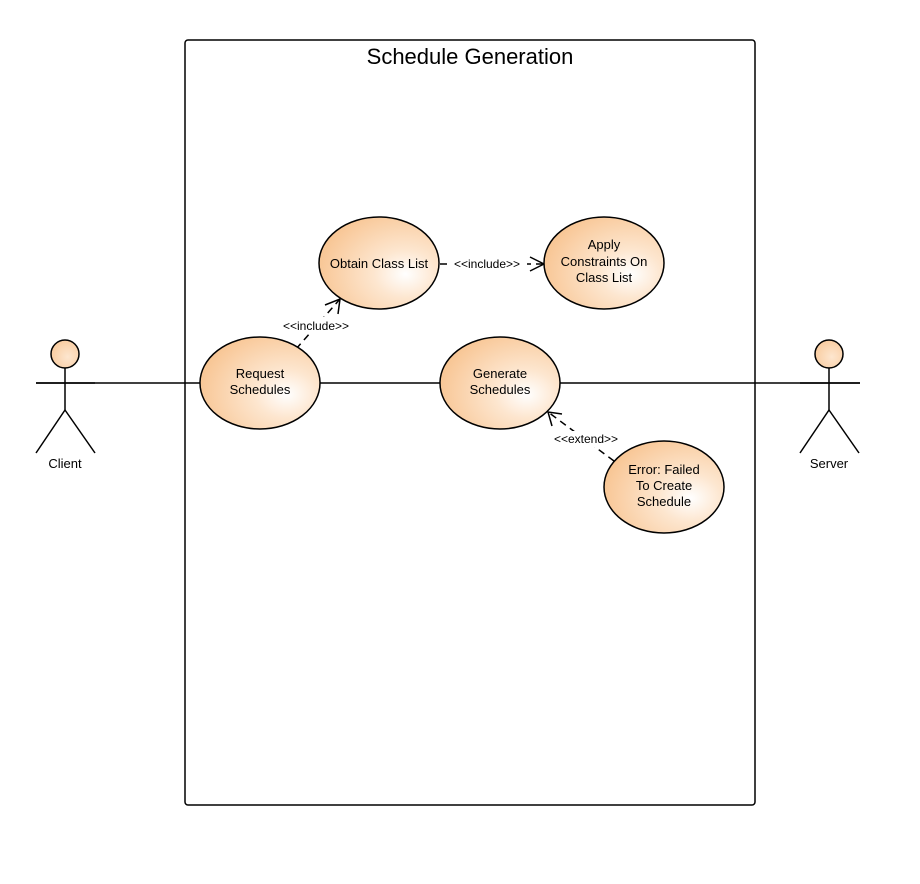 This screenshot has width=920, height=884. I want to click on usecase-label-line: Class List, so click(604, 277).